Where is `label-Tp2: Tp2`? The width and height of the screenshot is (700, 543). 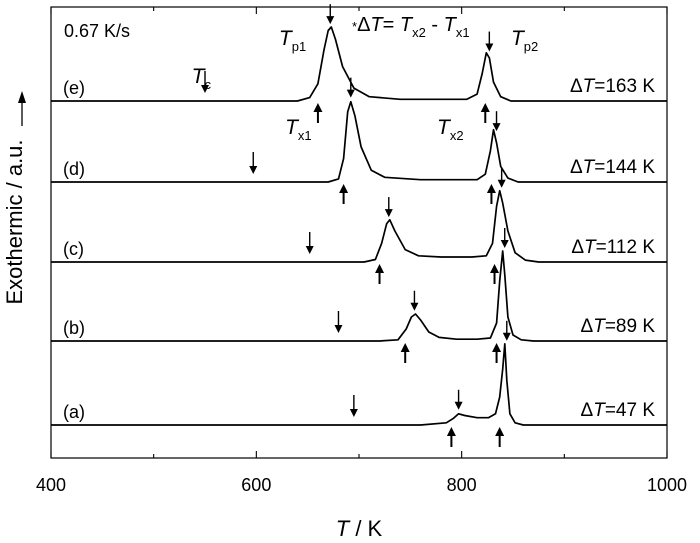
label-Tp2: Tp2 is located at coordinates (524, 40).